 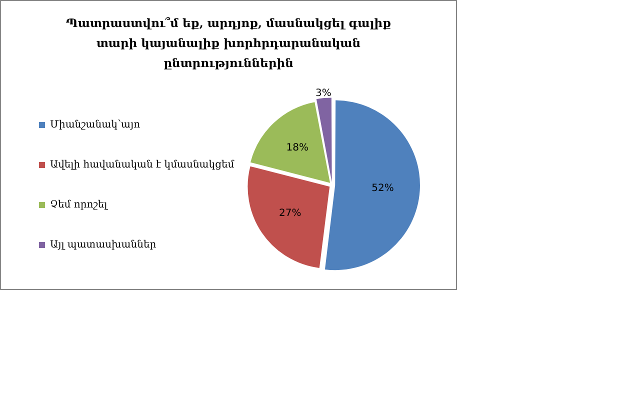 What do you see at coordinates (324, 94) in the screenshot?
I see `data-label: 3%` at bounding box center [324, 94].